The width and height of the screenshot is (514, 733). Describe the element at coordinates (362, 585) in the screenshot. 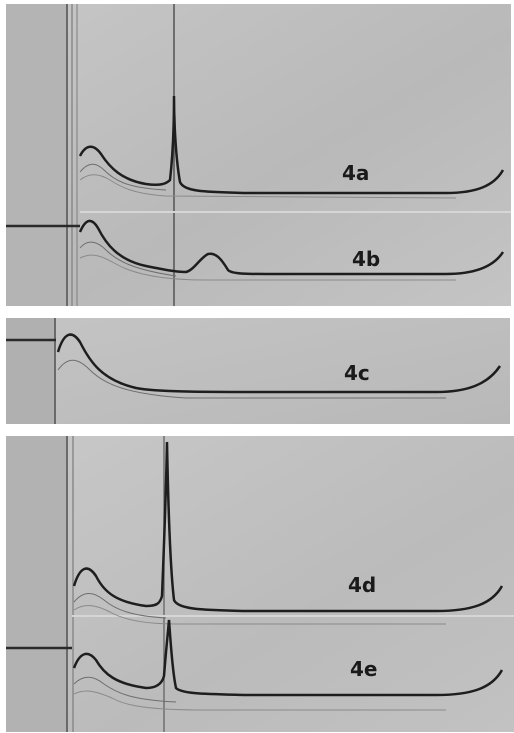

I see `trace-label-4d: 4d` at that location.